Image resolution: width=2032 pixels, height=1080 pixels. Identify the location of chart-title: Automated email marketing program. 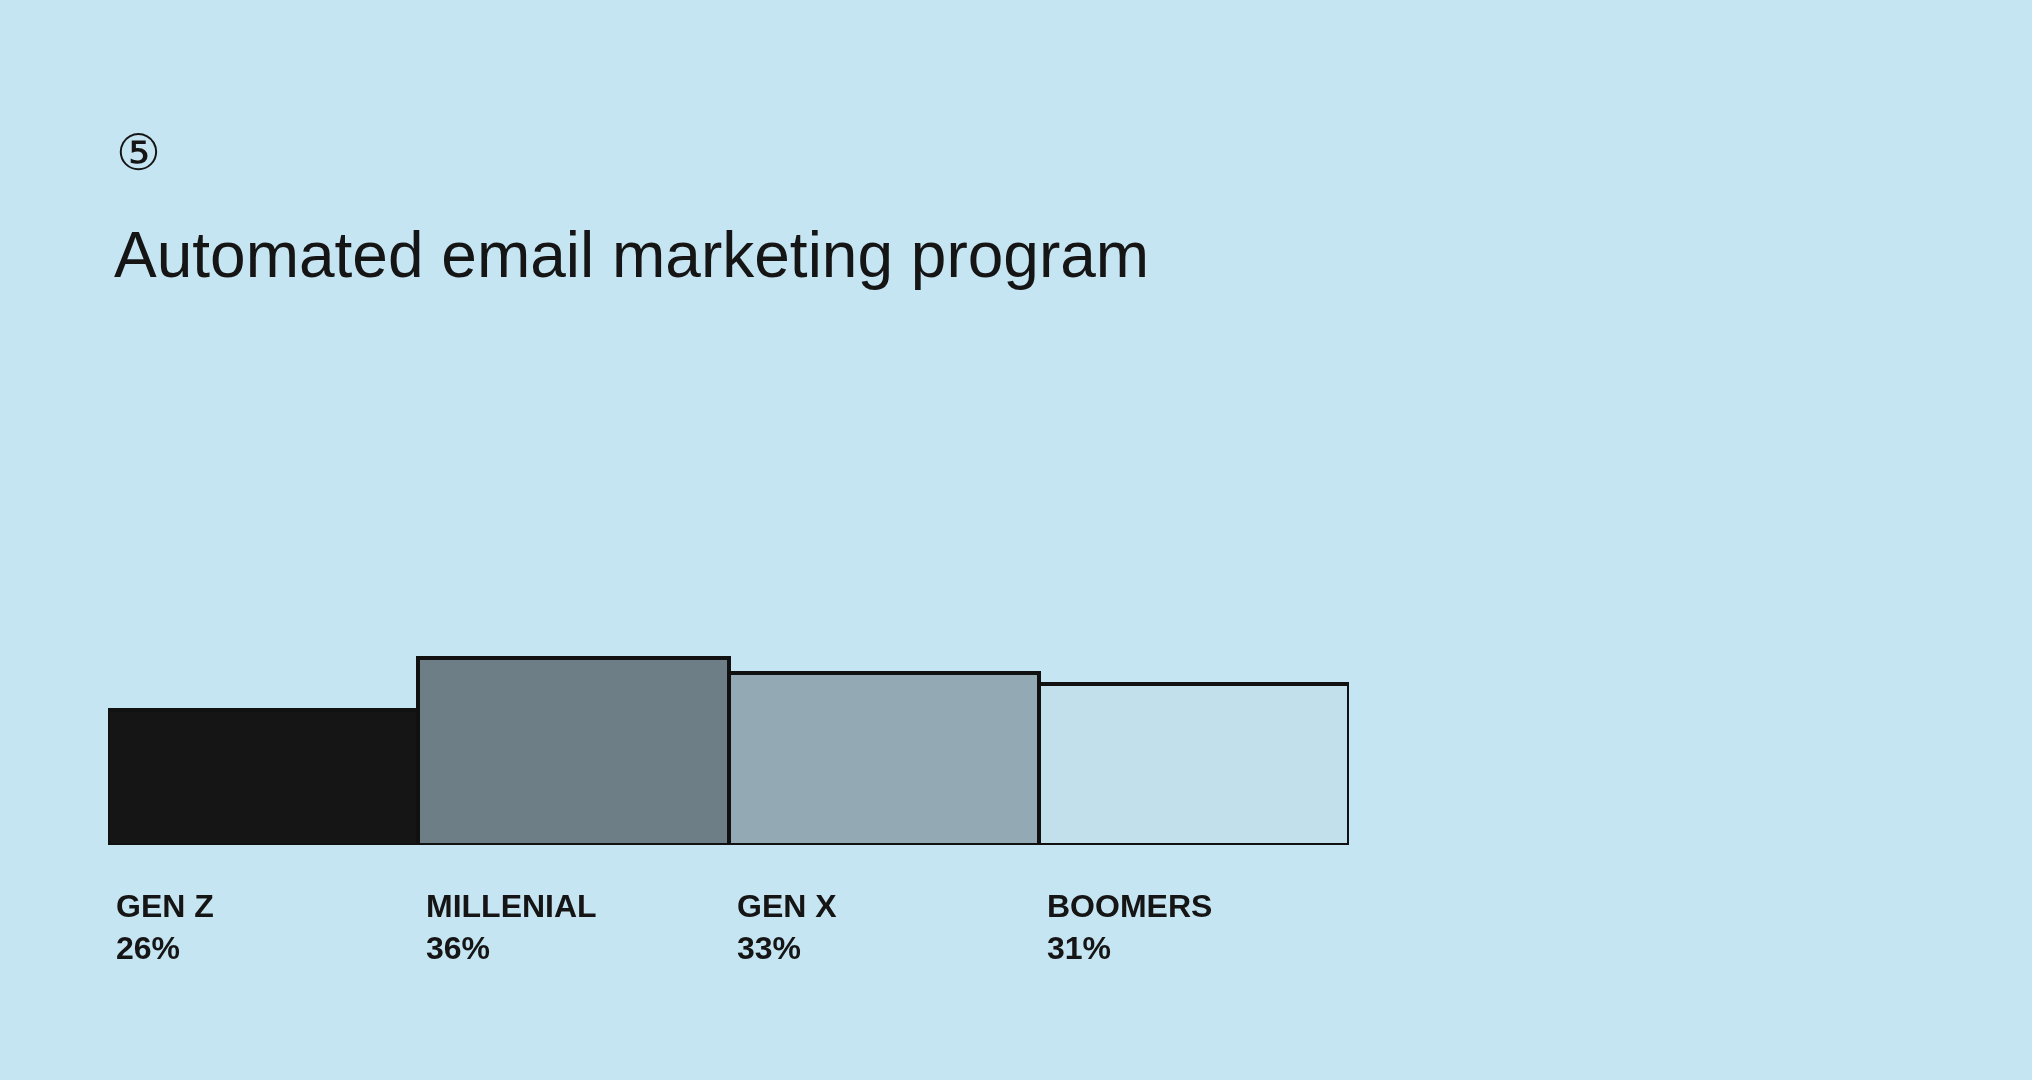
(632, 255).